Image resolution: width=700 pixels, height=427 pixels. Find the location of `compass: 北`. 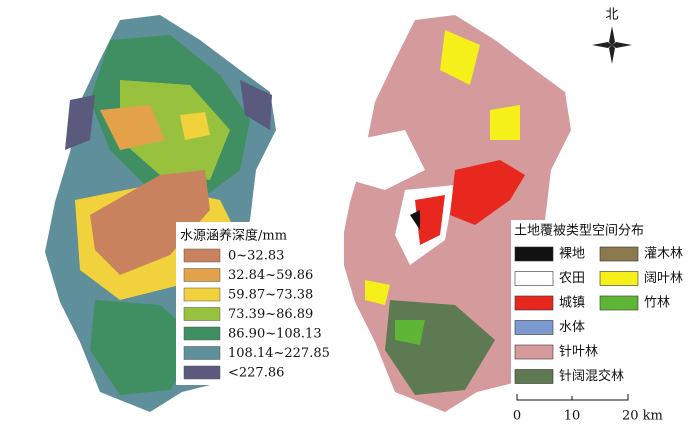

compass: 北 is located at coordinates (612, 36).